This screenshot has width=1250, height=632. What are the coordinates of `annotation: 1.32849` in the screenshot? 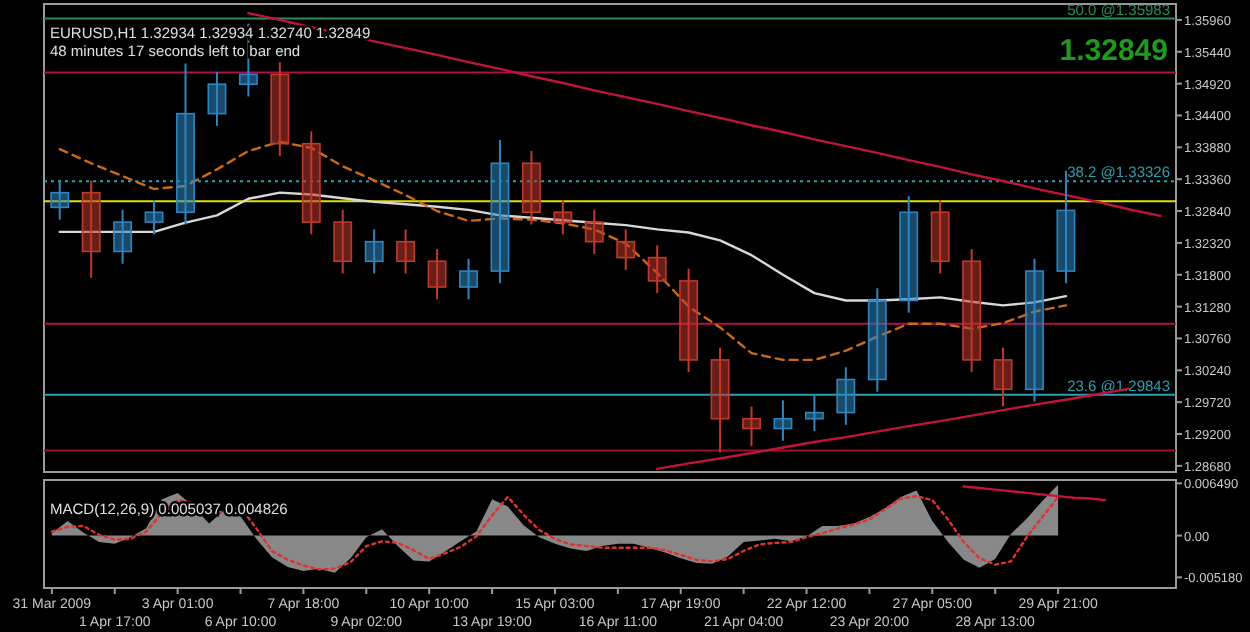 It's located at (1113, 51).